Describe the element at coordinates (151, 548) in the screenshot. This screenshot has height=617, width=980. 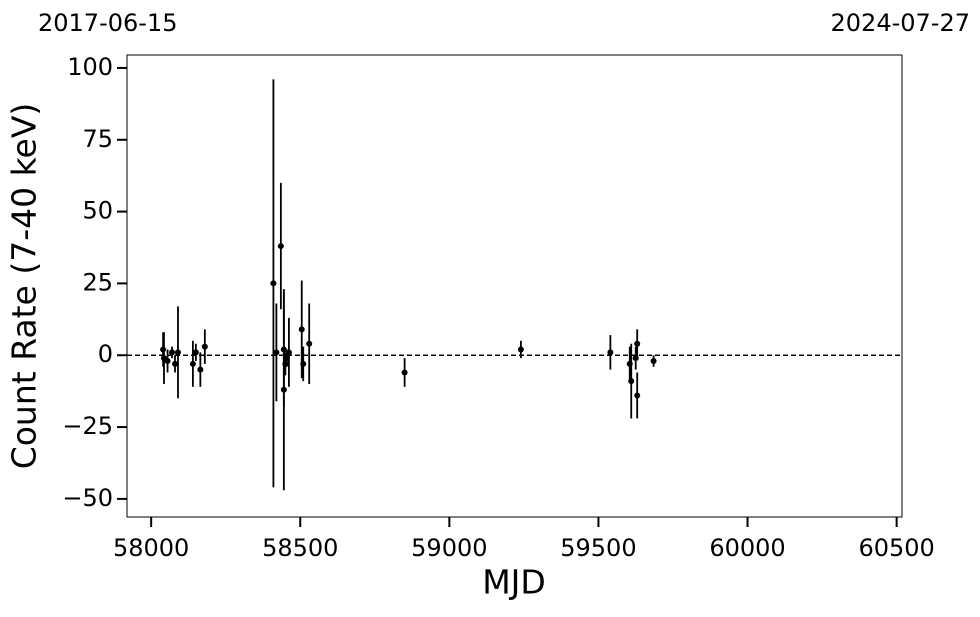
I see `x-tick-label: 58000` at that location.